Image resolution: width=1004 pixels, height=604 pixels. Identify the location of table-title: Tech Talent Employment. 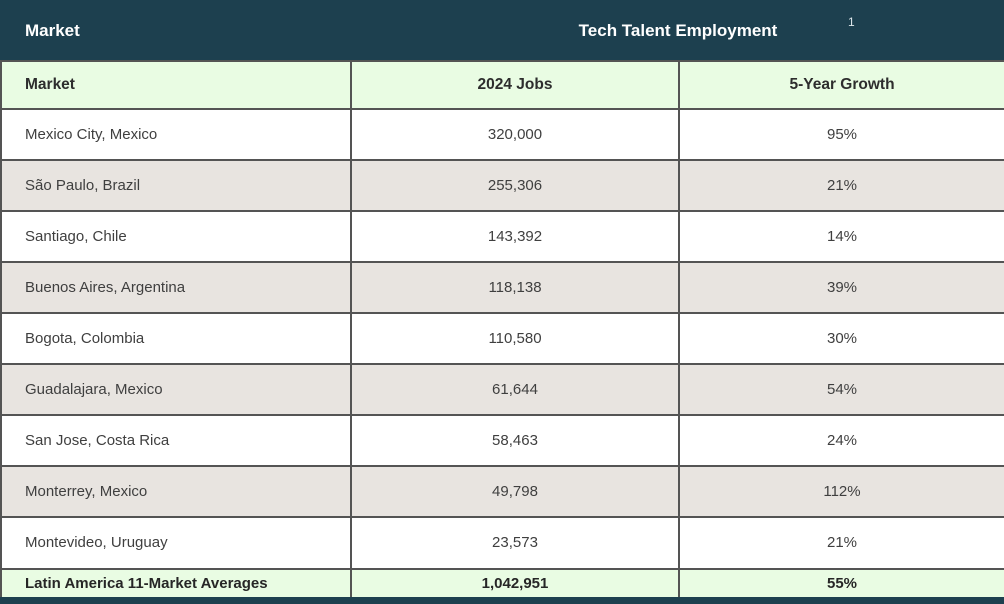
(678, 30).